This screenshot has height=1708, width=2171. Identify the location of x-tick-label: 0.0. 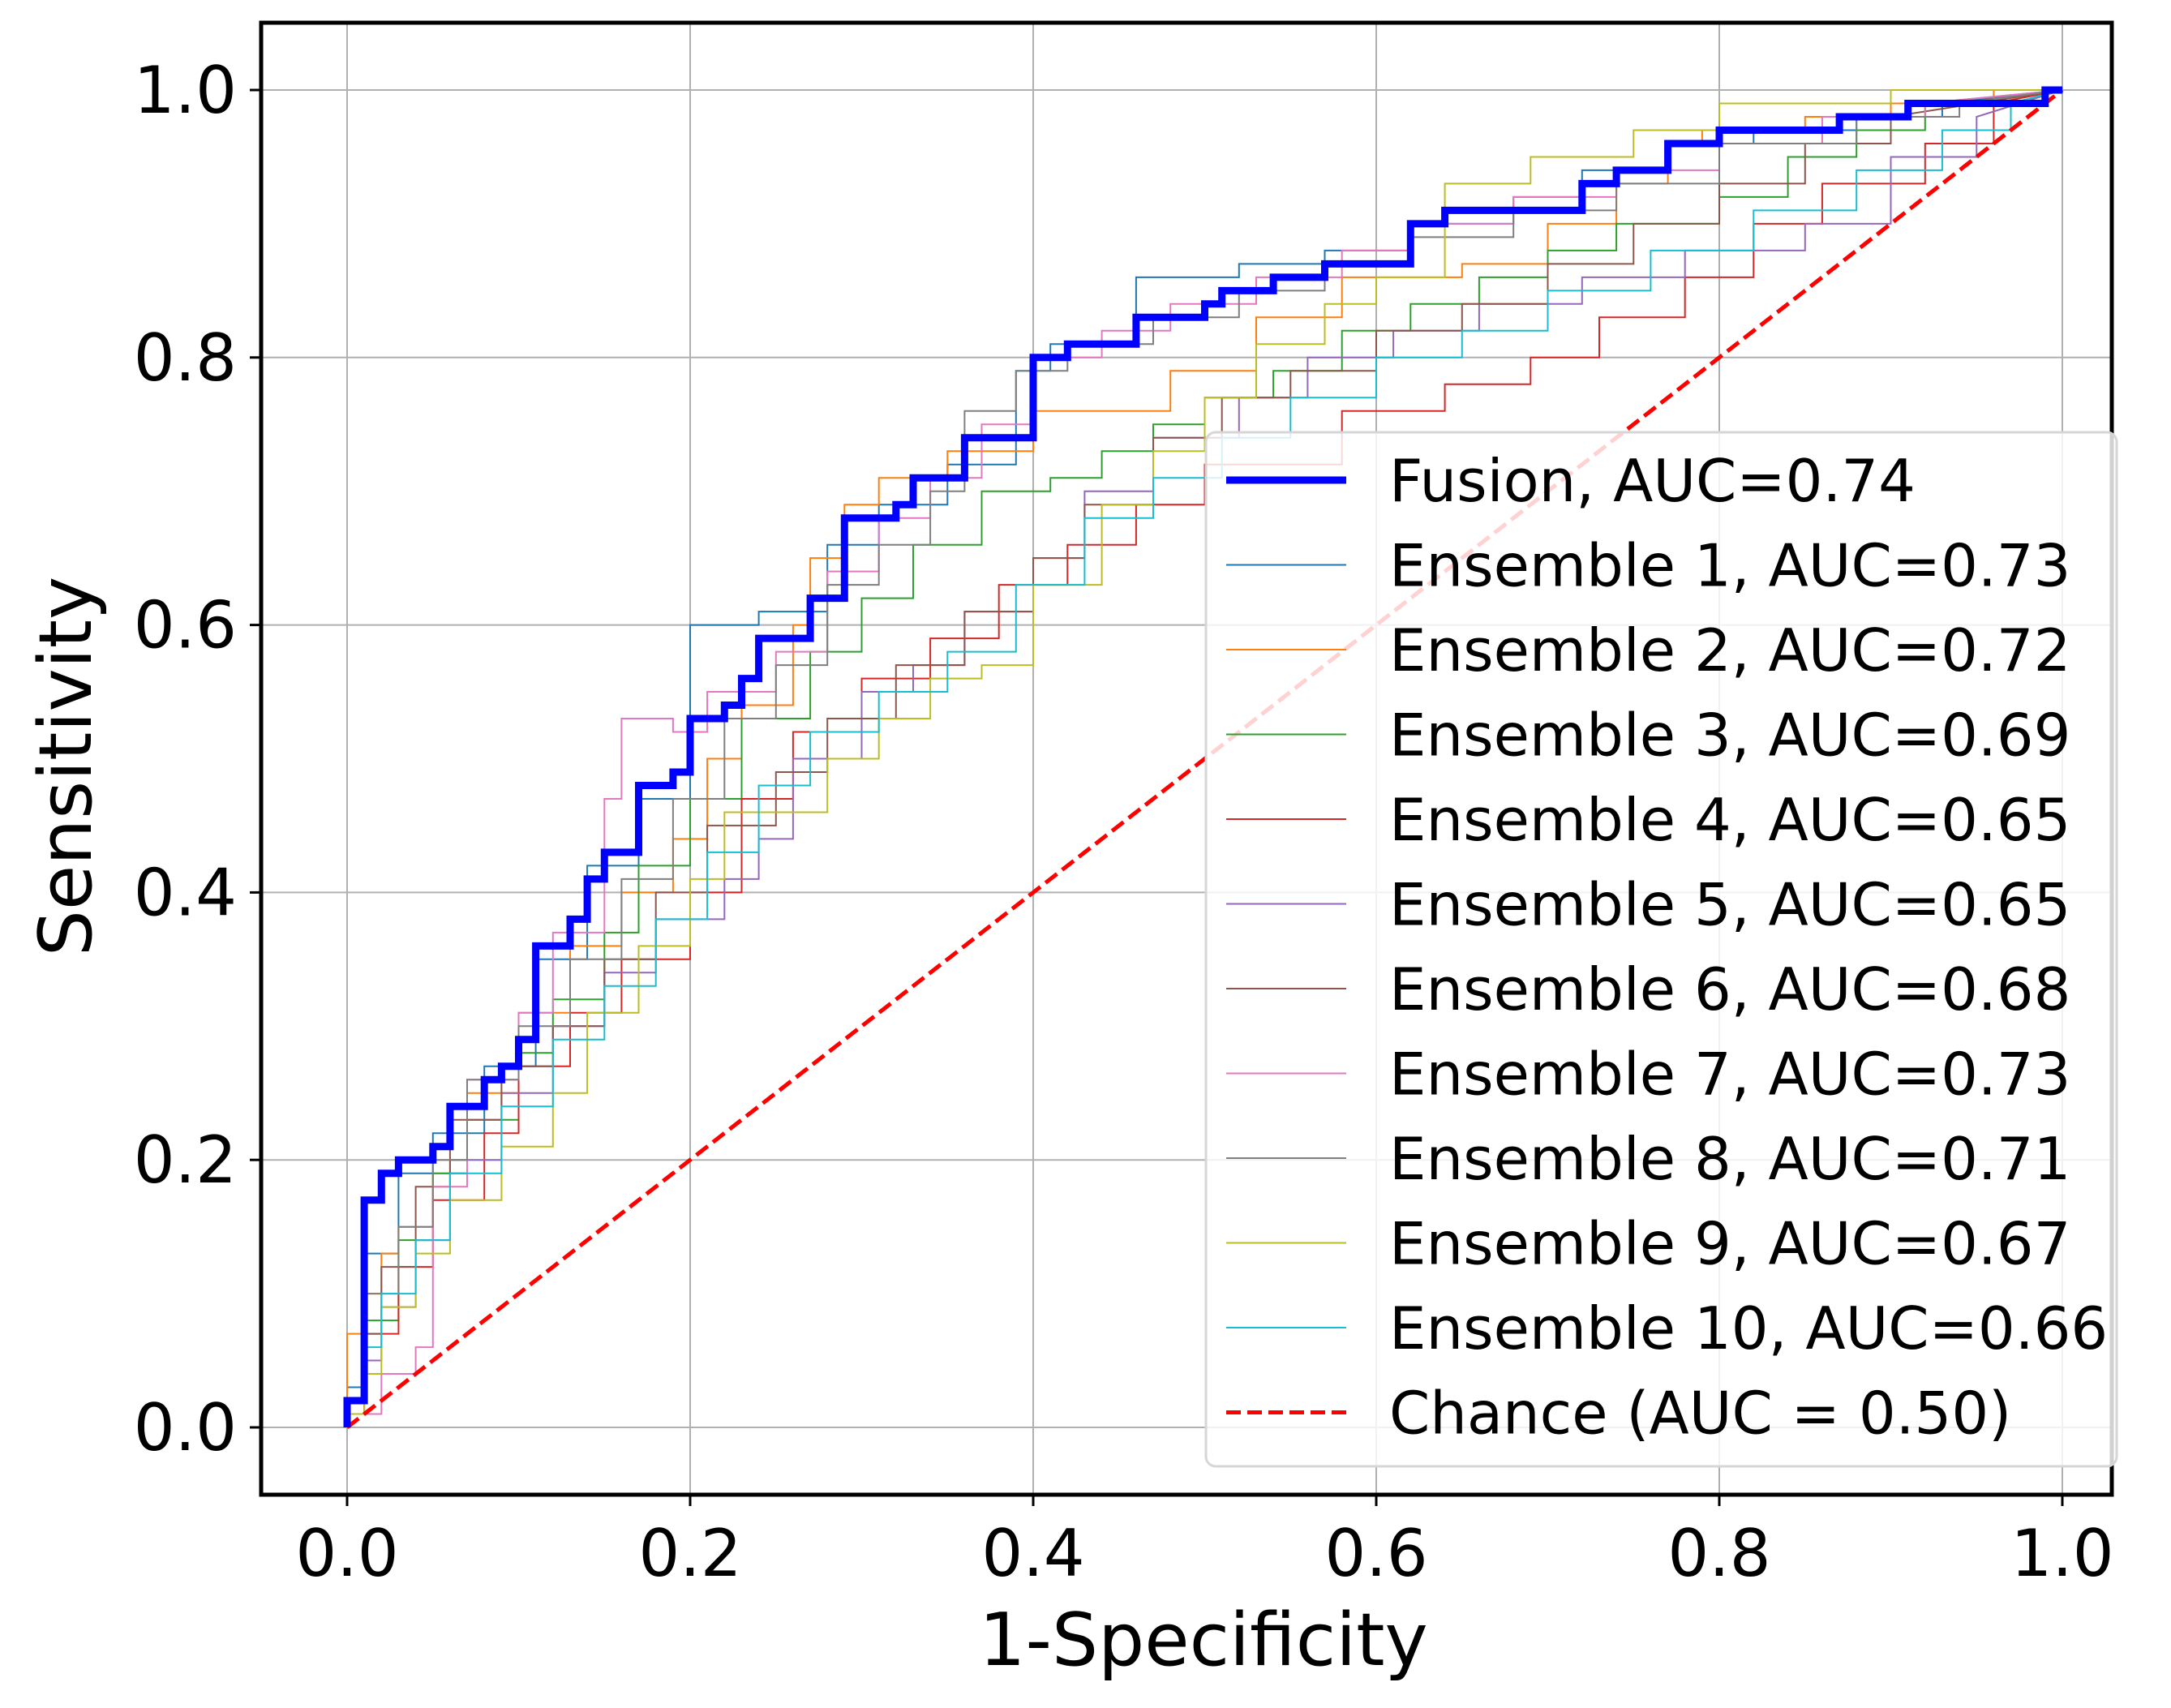
(346, 1553).